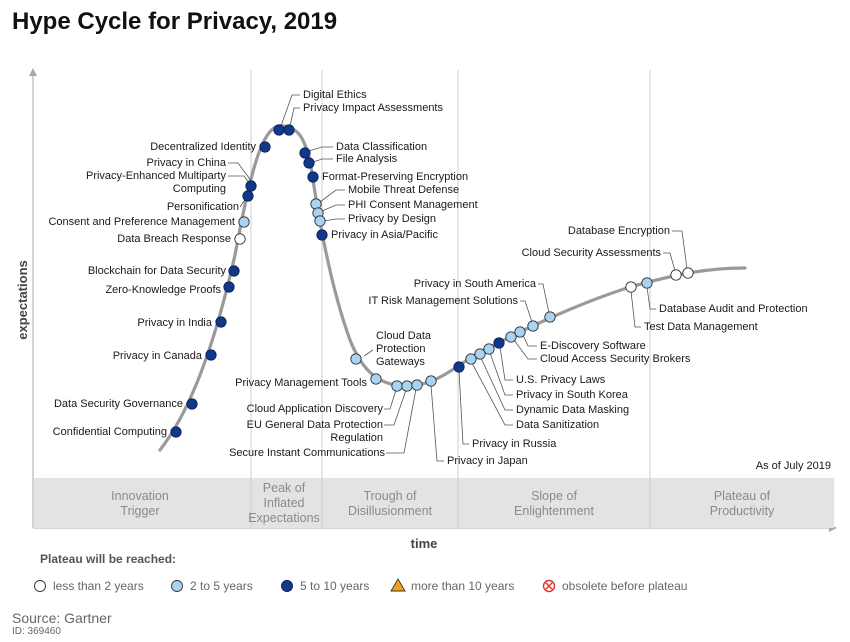 This screenshot has width=850, height=642. I want to click on label-digital-ethics: Digital Ethics, so click(335, 95).